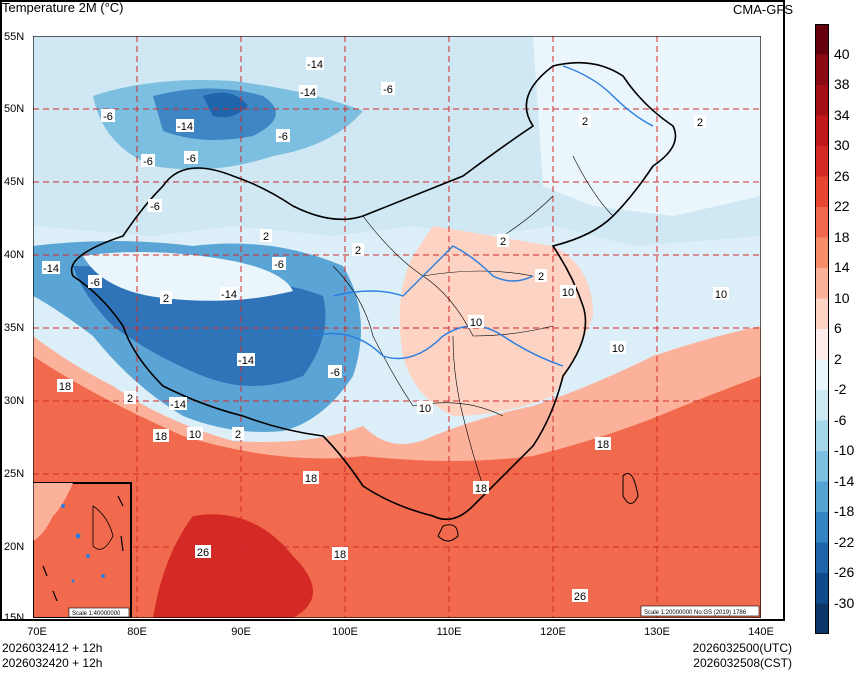  What do you see at coordinates (52, 663) in the screenshot?
I see `init-time-cst: 2026032420 + 12h` at bounding box center [52, 663].